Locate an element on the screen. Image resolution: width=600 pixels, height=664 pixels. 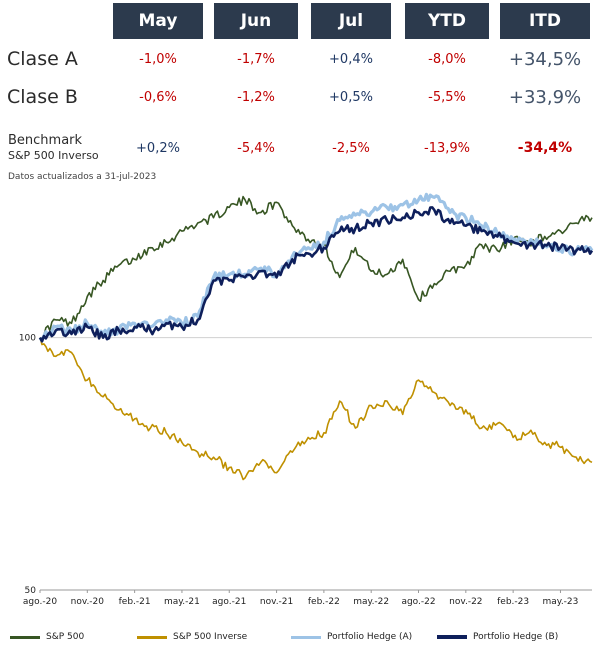
legend-label-portfolio-hedge-b: Portfolio Hedge (B) is located at coordinates (516, 637).